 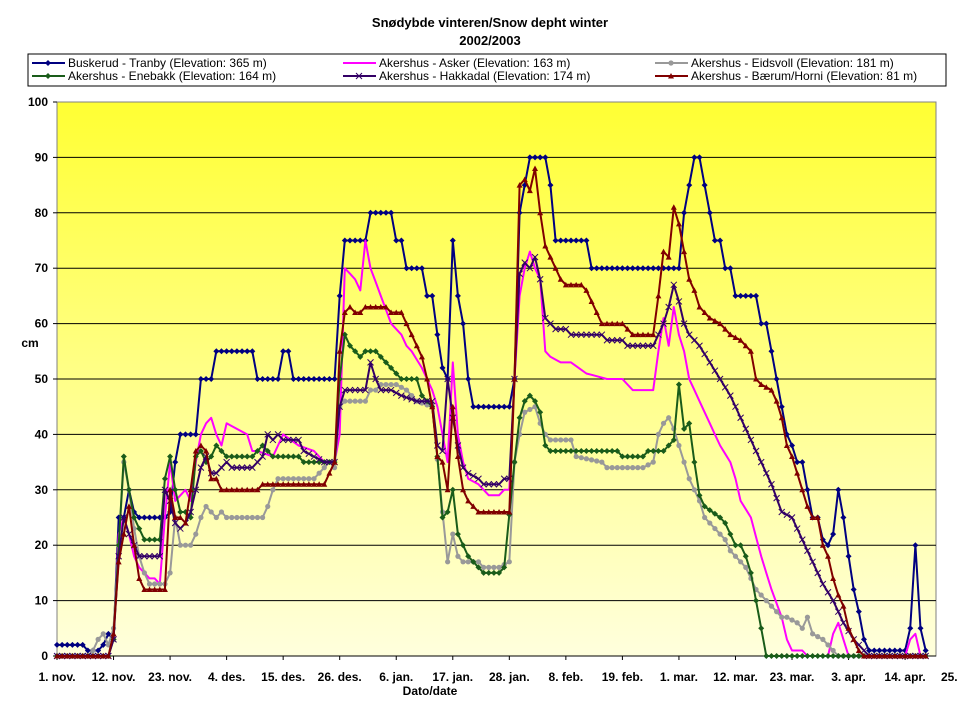 I want to click on x-tick-label: 15. des., so click(x=283, y=677).